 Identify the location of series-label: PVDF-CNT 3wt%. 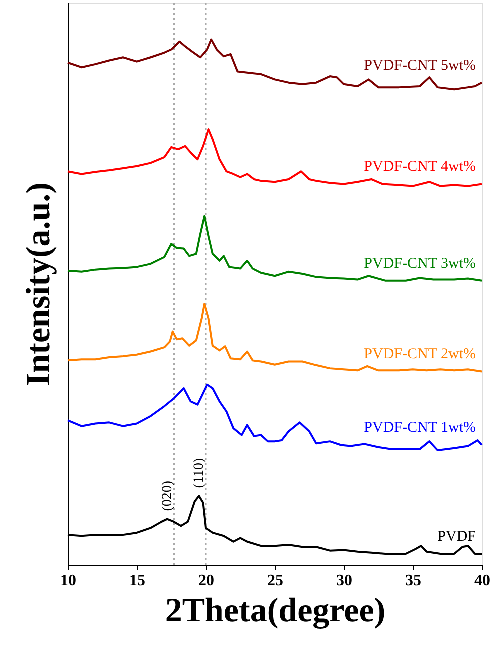
(420, 264).